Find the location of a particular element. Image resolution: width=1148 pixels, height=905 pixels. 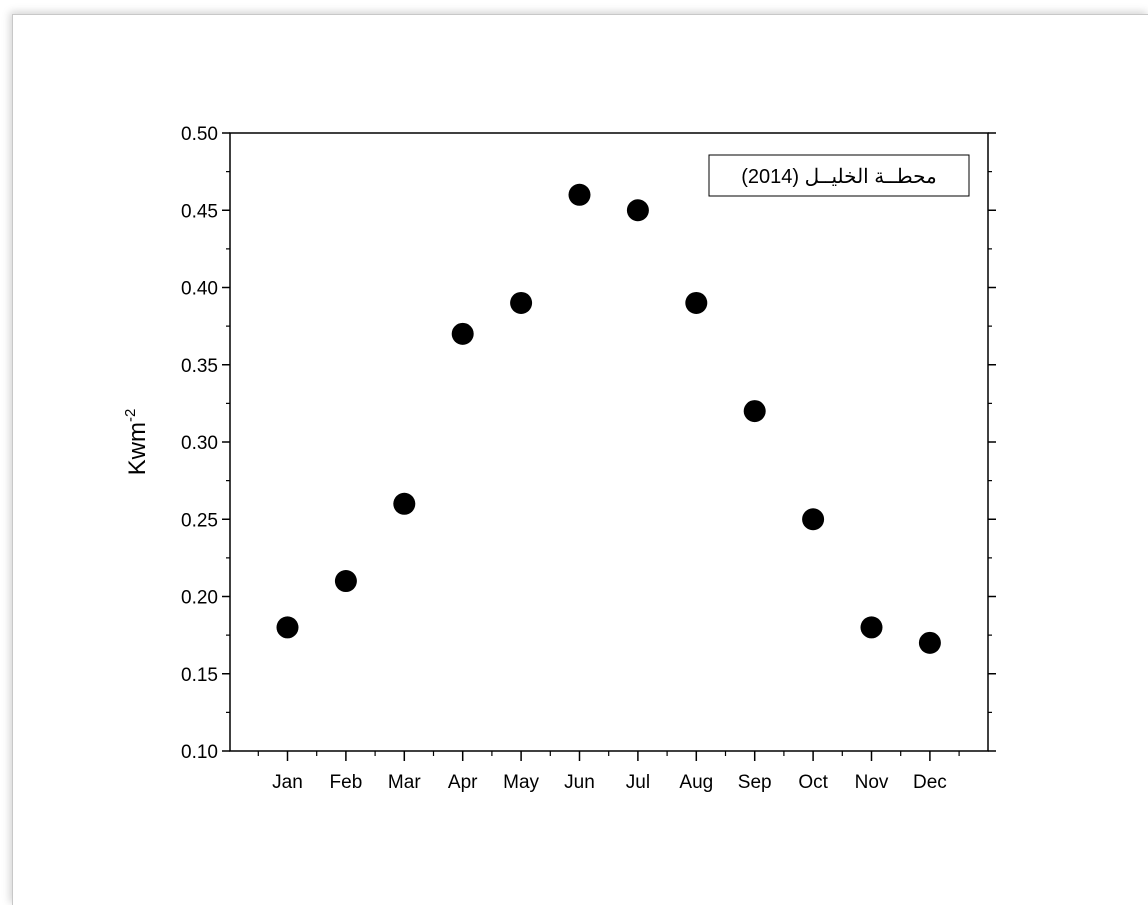

x-tick-label-feb: Feb is located at coordinates (346, 782).